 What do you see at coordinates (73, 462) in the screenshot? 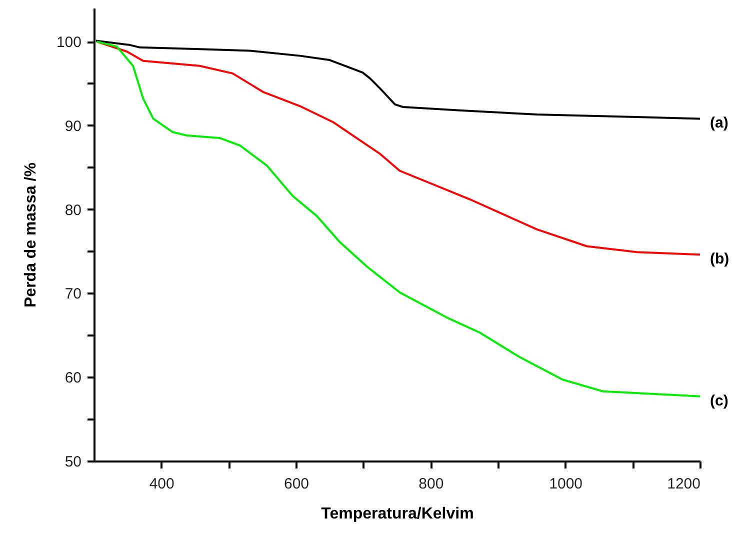
I see `y-tick-label: 50` at bounding box center [73, 462].